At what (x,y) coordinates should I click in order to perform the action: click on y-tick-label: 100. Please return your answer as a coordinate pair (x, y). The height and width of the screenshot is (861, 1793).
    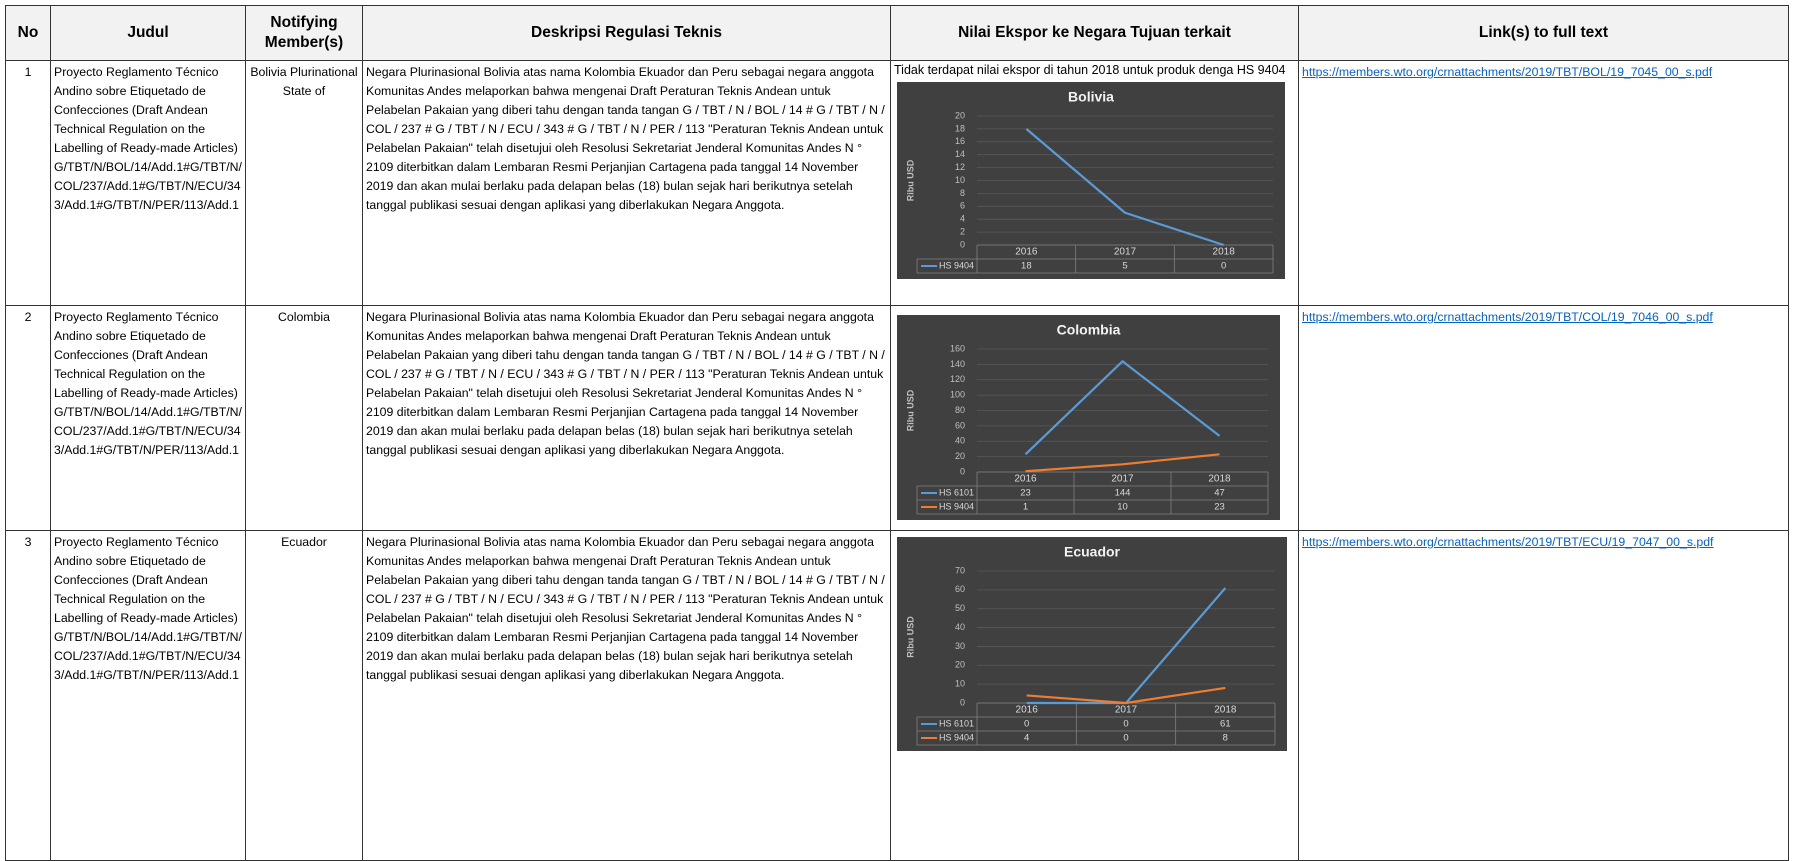
    Looking at the image, I should click on (957, 395).